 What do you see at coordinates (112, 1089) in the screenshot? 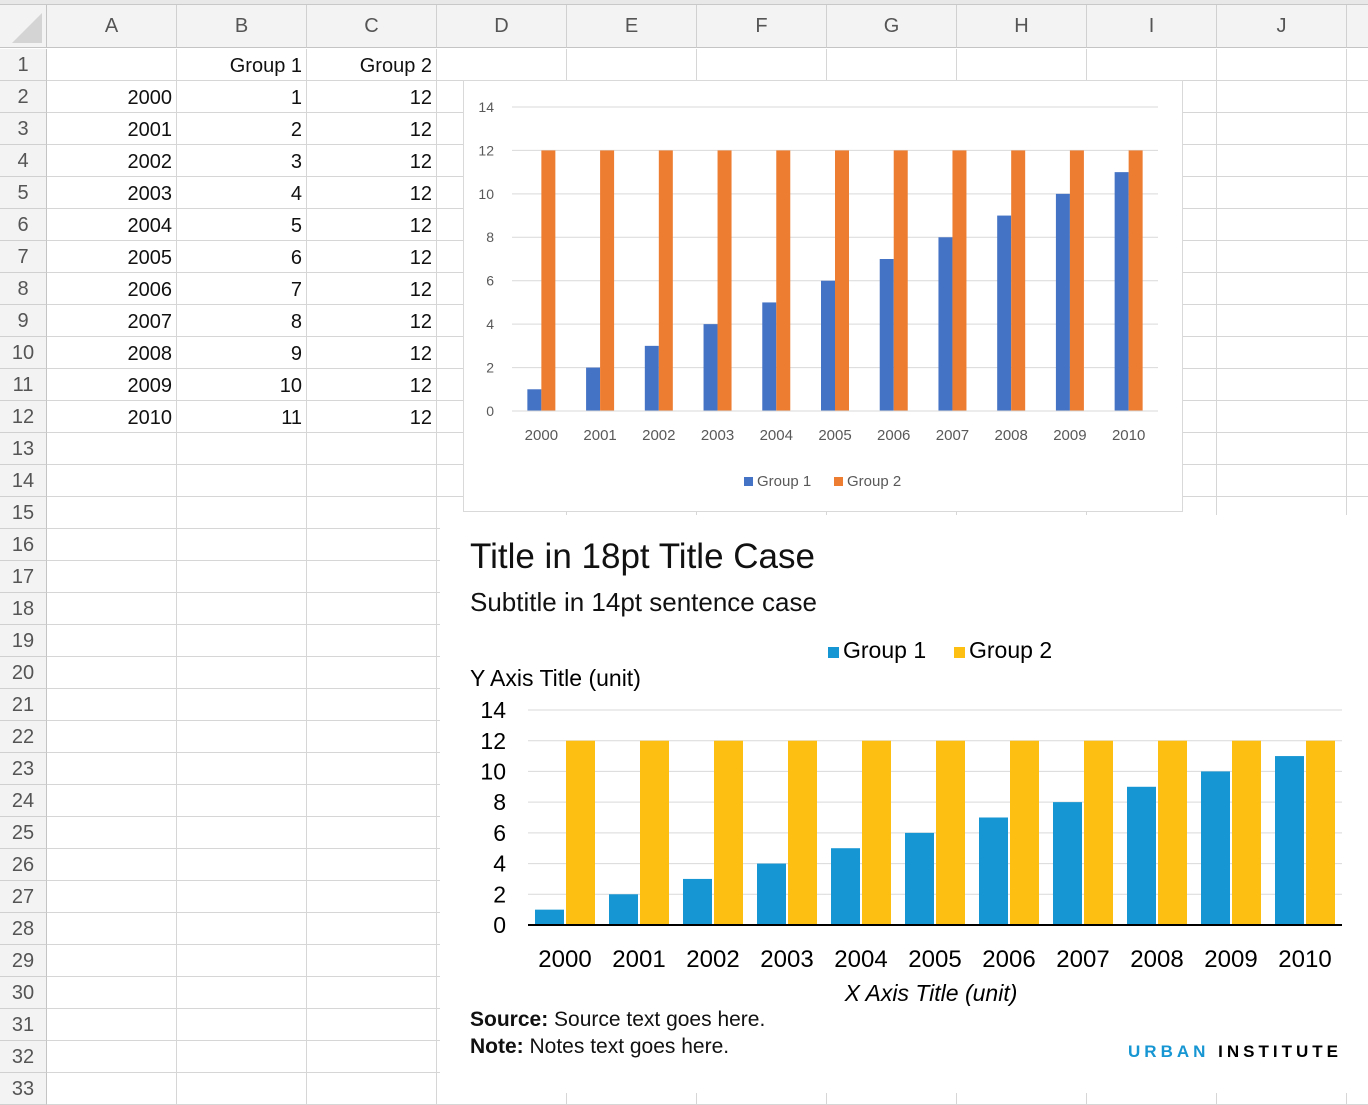
I see `cell-a33` at bounding box center [112, 1089].